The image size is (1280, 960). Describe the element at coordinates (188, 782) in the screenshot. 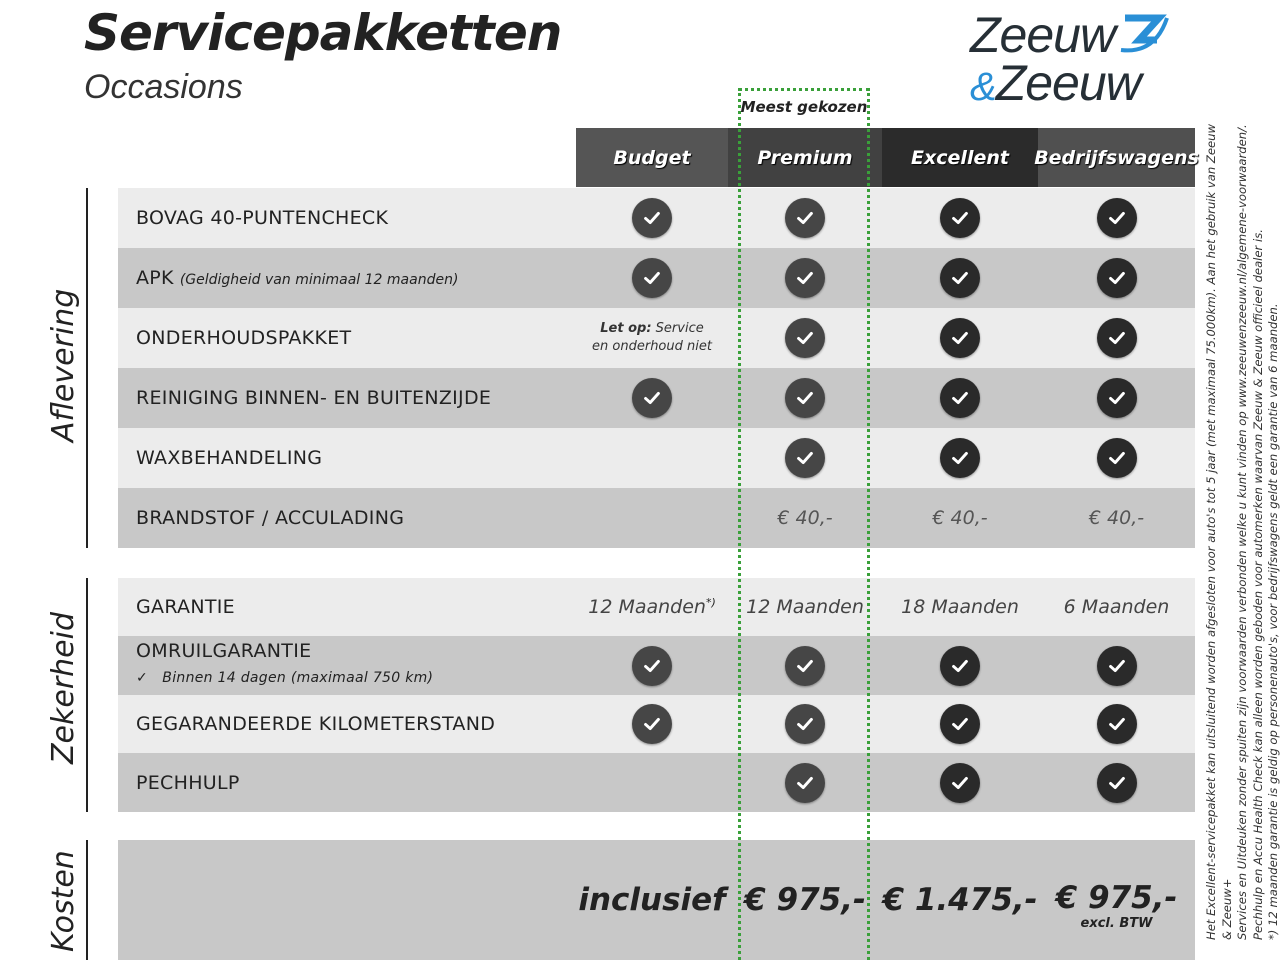

I see `row-label: PECHHULP` at that location.